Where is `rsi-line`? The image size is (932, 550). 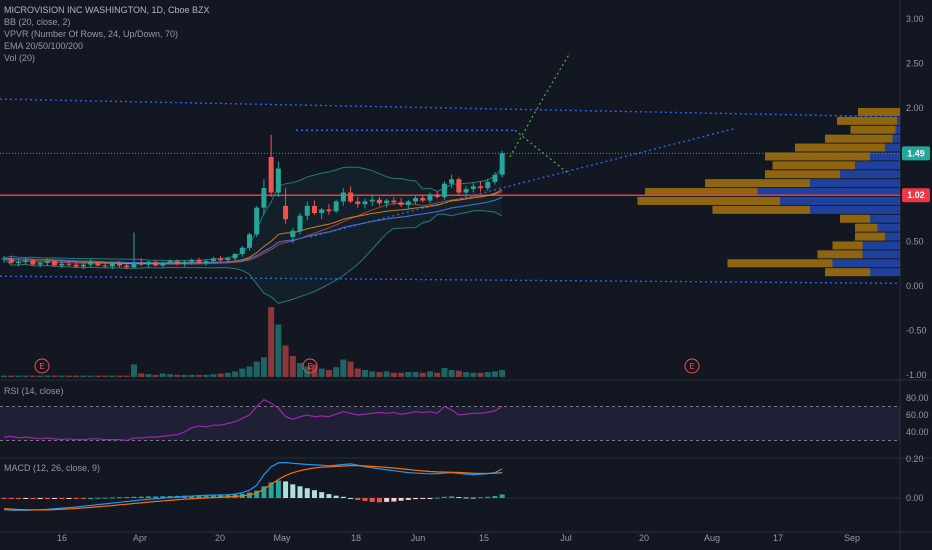 rsi-line is located at coordinates (253, 420).